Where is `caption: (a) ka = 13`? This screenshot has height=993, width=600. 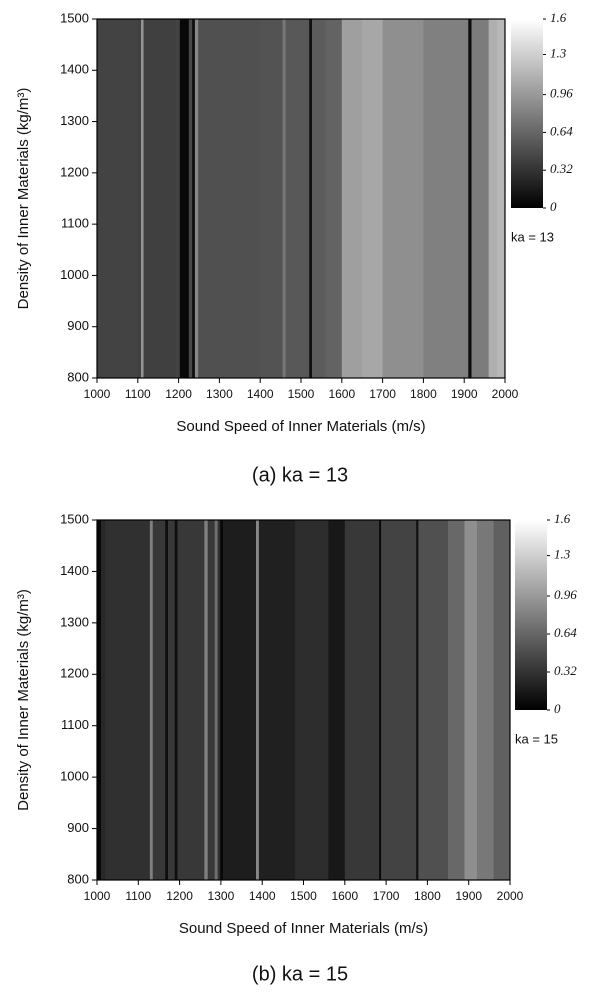
caption: (a) ka = 13 is located at coordinates (300, 475).